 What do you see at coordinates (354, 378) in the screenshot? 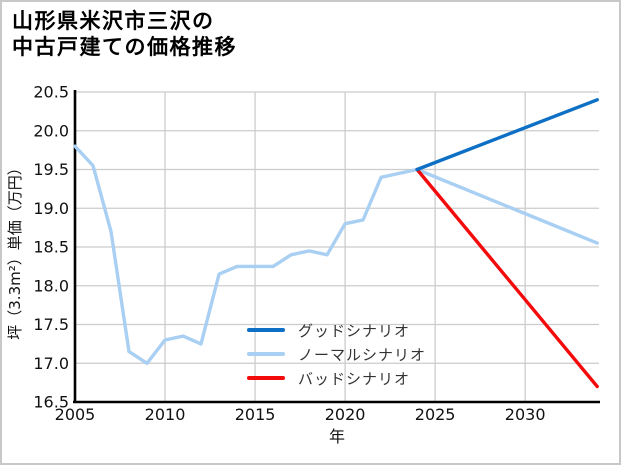
I see `bad-scenario-label: バッドシナリオ` at bounding box center [354, 378].